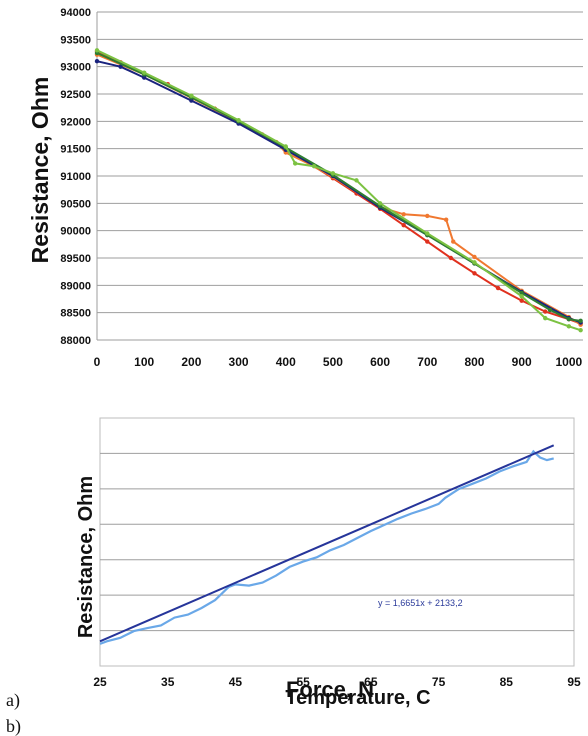  Describe the element at coordinates (75, 95) in the screenshot. I see `y-tick-label: 92500` at that location.